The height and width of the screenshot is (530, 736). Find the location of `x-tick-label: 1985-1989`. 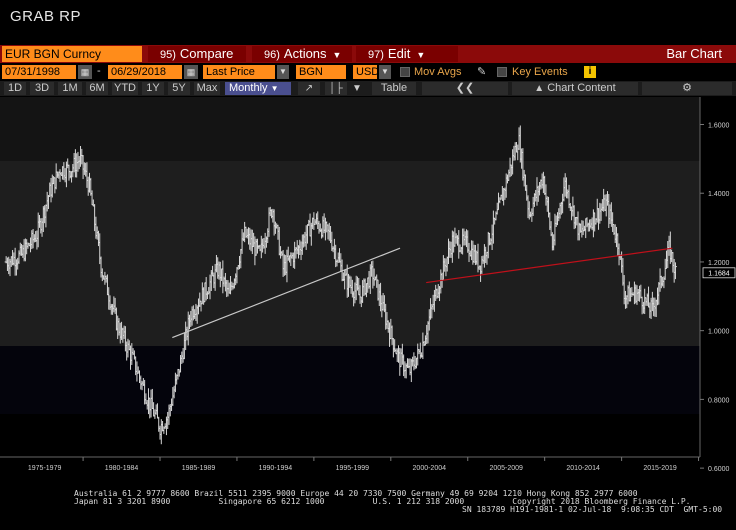

x-tick-label: 1985-1989 is located at coordinates (199, 468).